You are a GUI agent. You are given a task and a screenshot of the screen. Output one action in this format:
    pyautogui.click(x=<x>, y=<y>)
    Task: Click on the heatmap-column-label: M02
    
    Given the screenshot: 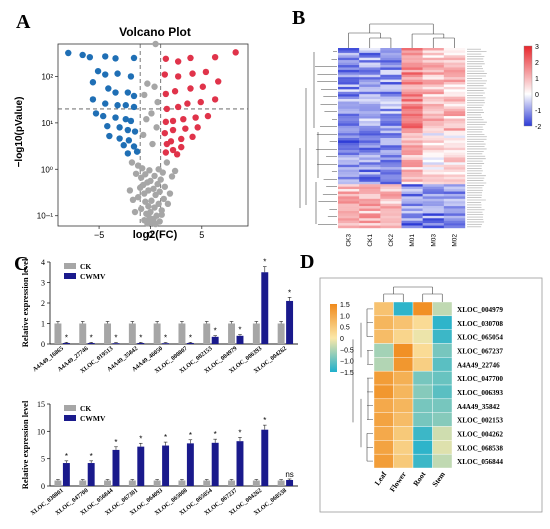 What is the action you would take?
    pyautogui.click(x=454, y=240)
    